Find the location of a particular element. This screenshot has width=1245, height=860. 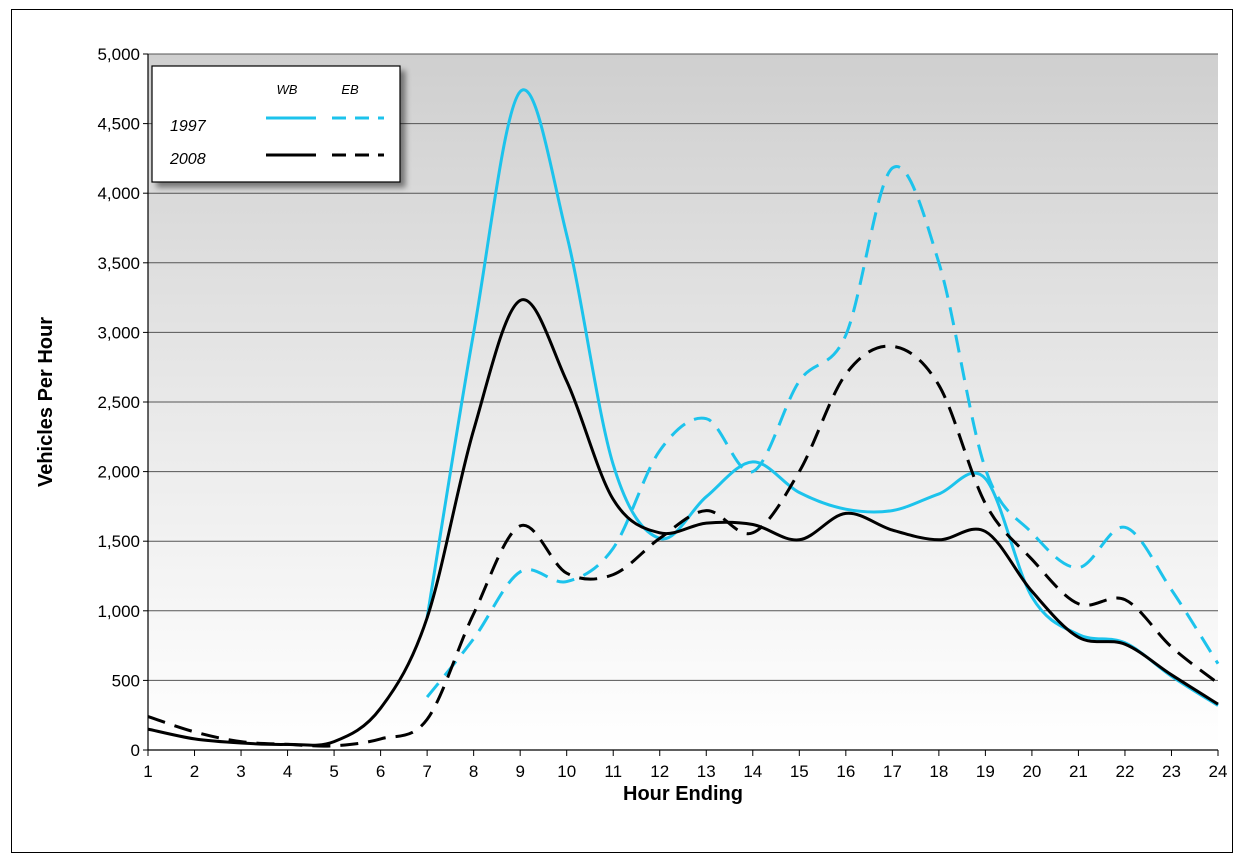

legend: WB EB 1997 2008 is located at coordinates (276, 124).